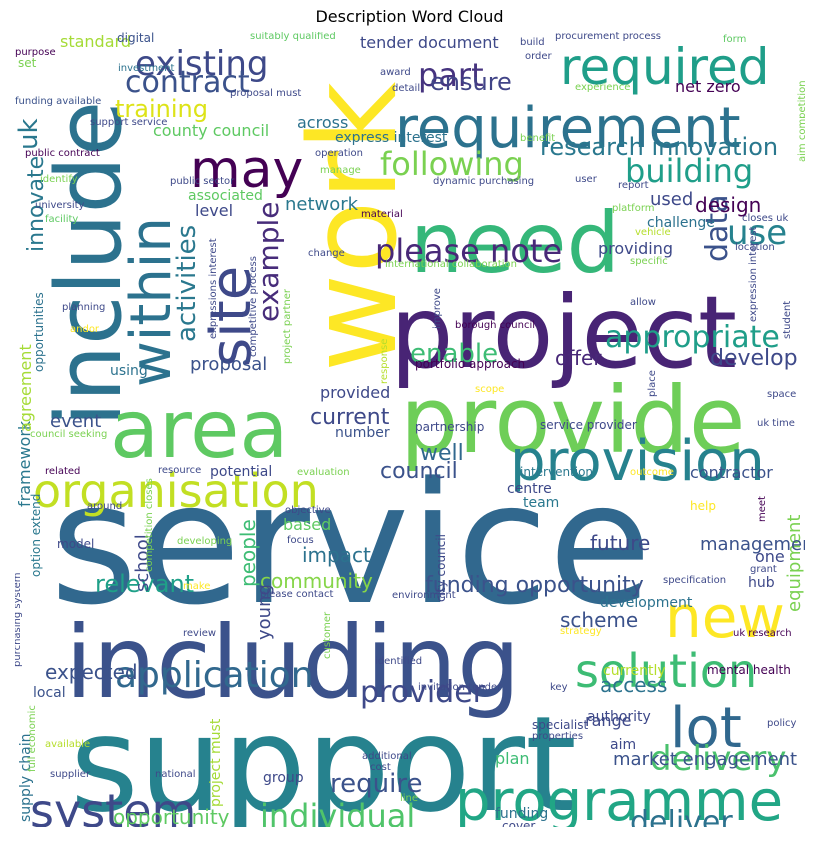  Describe the element at coordinates (171, 816) in the screenshot. I see `word-opportunity: opportunity` at that location.